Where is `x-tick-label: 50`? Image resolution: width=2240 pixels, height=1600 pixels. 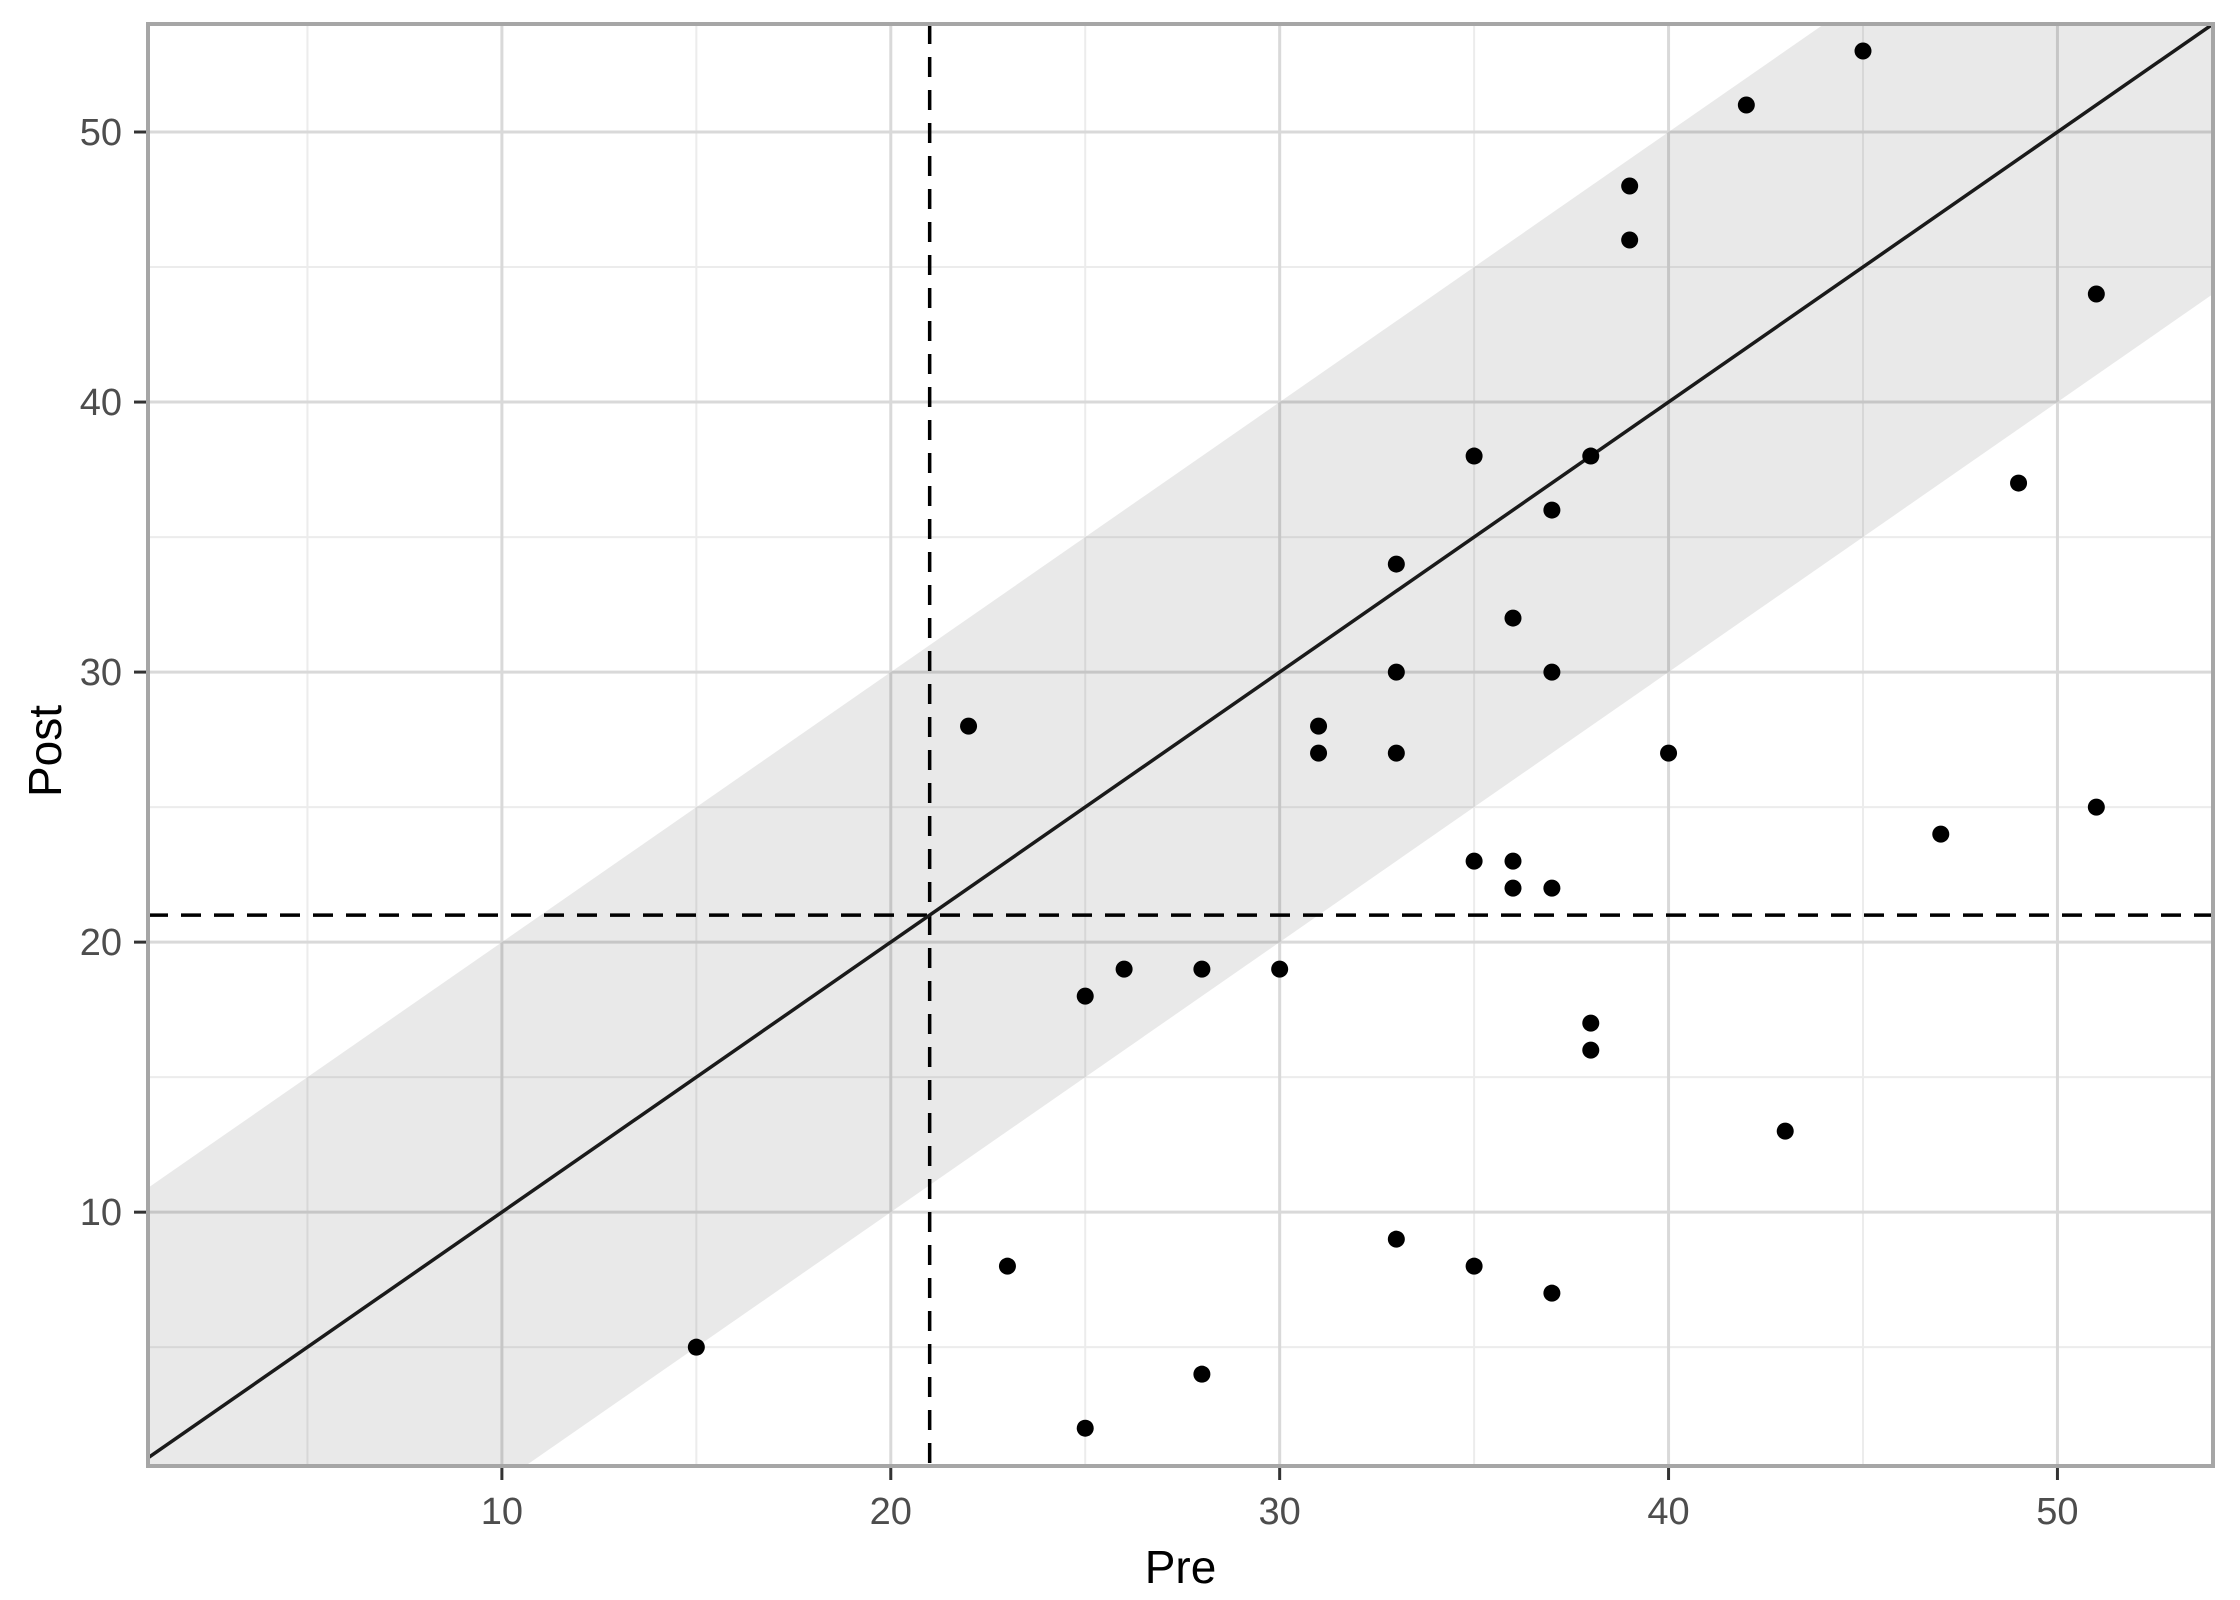 x-tick-label: 50 is located at coordinates (2057, 1512).